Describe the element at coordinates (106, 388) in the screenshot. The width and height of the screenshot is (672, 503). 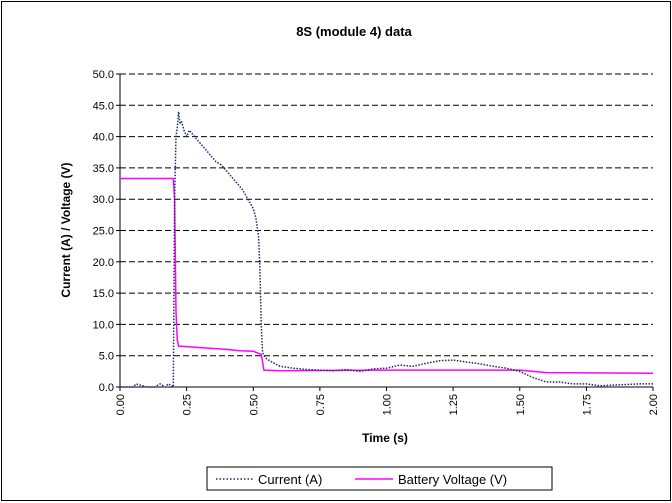
I see `y-tick-label-0: 0.0` at that location.